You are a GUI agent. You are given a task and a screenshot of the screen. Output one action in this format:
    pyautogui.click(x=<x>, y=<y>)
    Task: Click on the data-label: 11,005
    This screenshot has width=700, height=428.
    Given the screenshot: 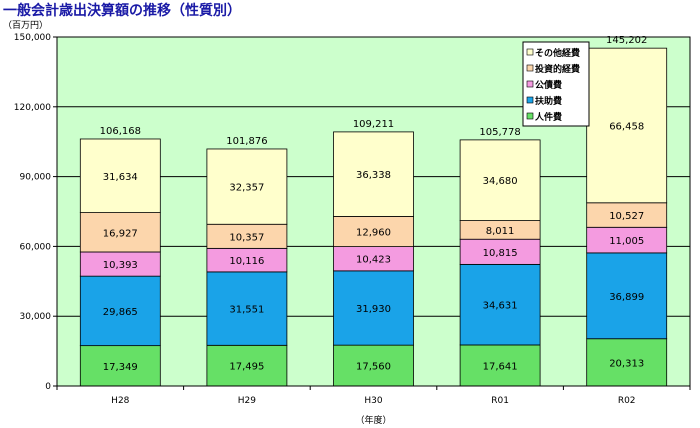 What is the action you would take?
    pyautogui.click(x=626, y=241)
    